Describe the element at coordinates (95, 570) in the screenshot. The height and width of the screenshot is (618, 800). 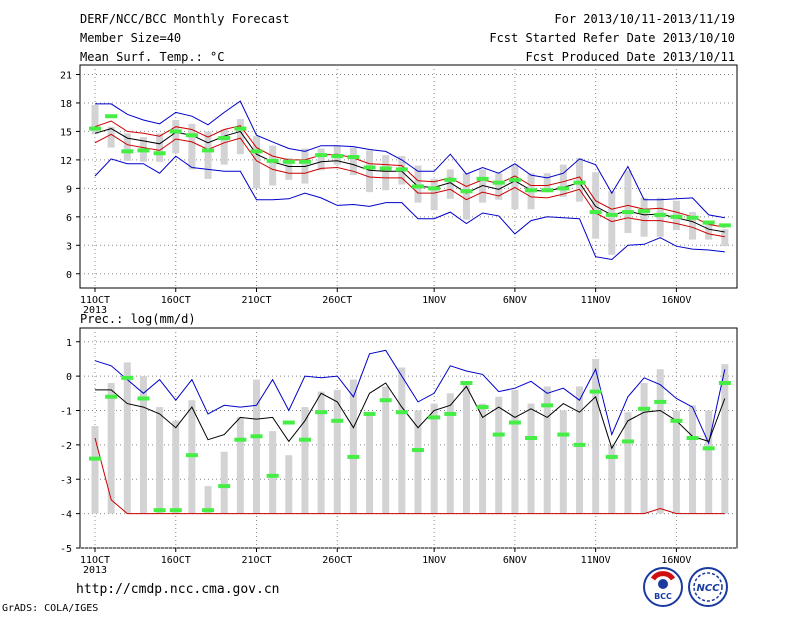
I see `prec-xtick-year: 2013` at that location.